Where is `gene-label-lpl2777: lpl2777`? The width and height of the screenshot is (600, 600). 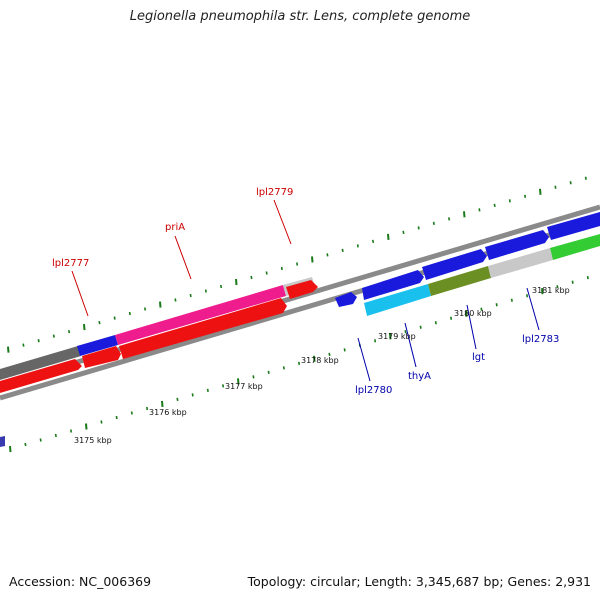 gene-label-lpl2777: lpl2777 is located at coordinates (70, 263).